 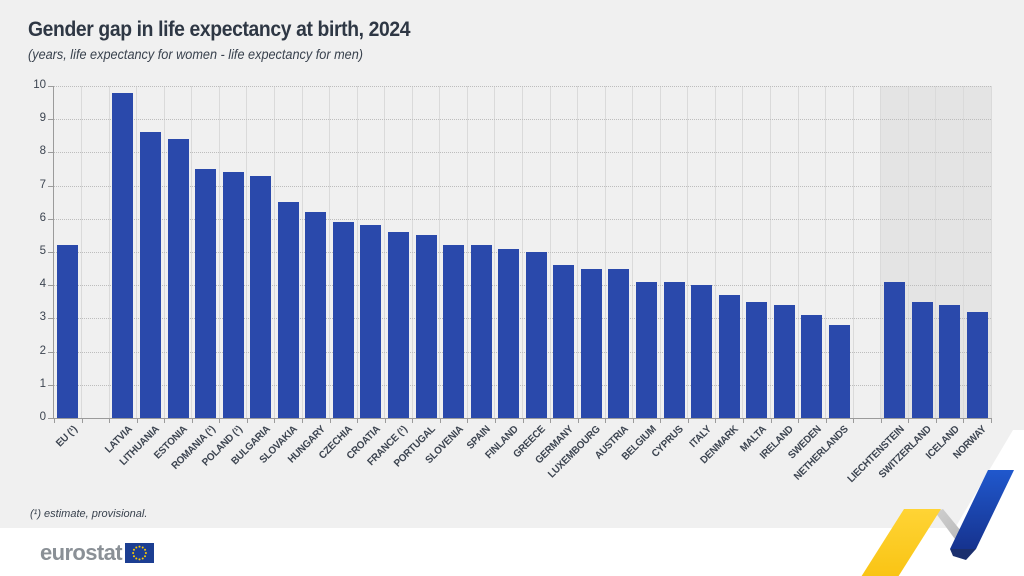 What do you see at coordinates (901, 542) in the screenshot?
I see `ribbon-yellow-stripe` at bounding box center [901, 542].